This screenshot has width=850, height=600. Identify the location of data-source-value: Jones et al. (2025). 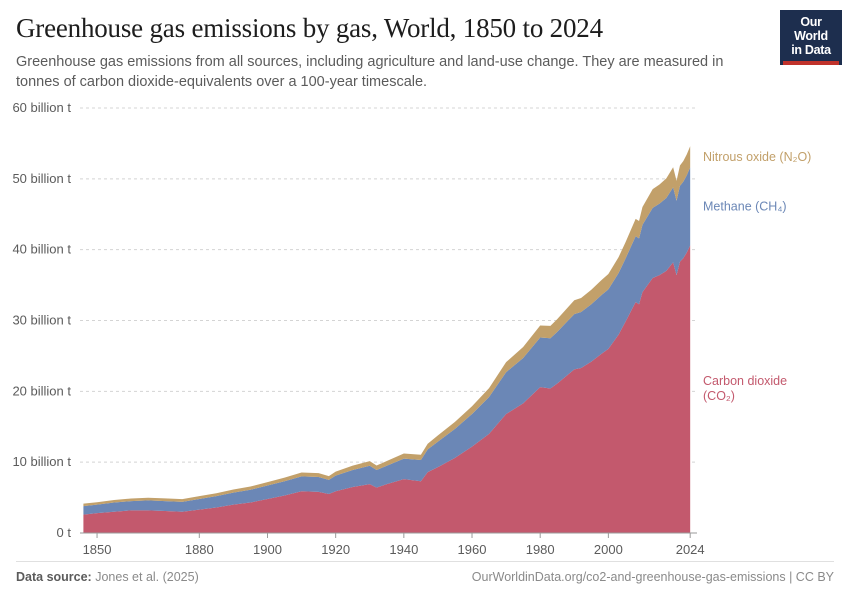
(147, 577).